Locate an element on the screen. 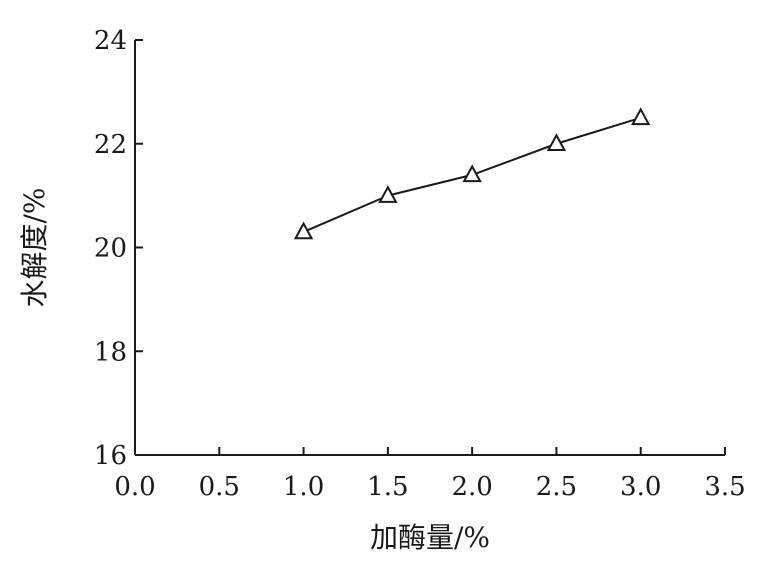 This screenshot has height=572, width=780. y-tick-label: 24 is located at coordinates (110, 41).